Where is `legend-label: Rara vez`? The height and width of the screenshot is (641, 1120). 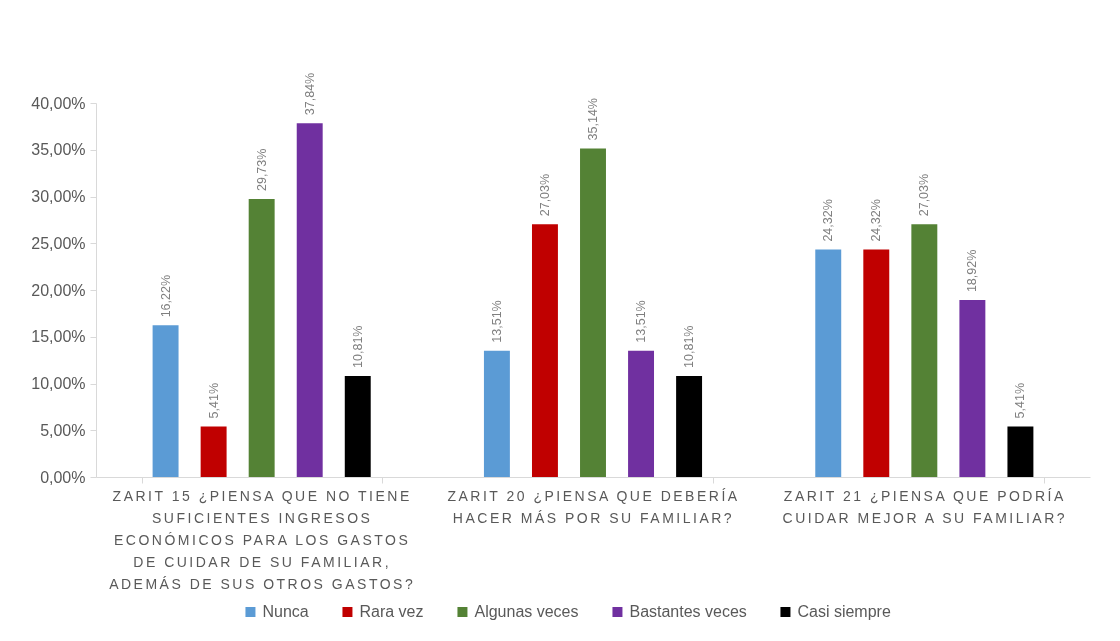
legend-label: Rara vez is located at coordinates (391, 611).